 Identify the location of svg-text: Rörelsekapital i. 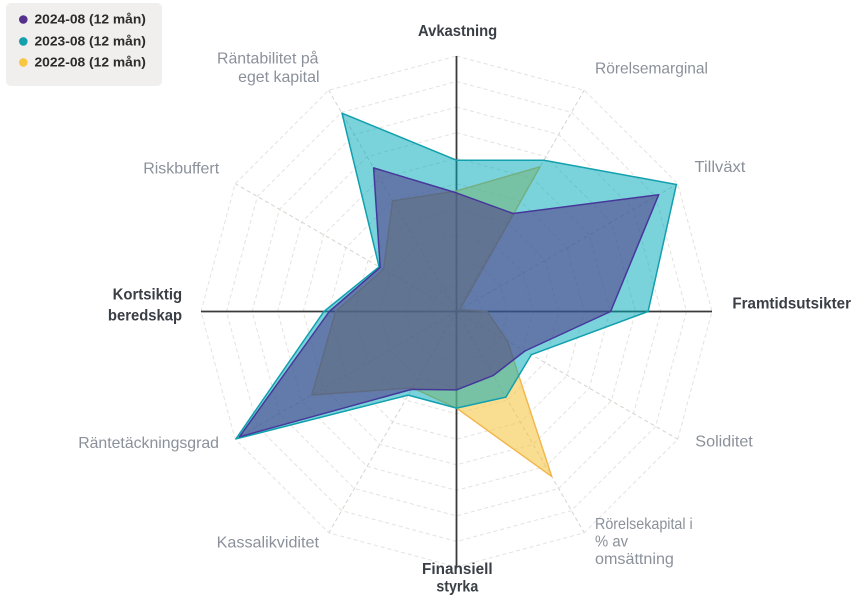
(644, 524).